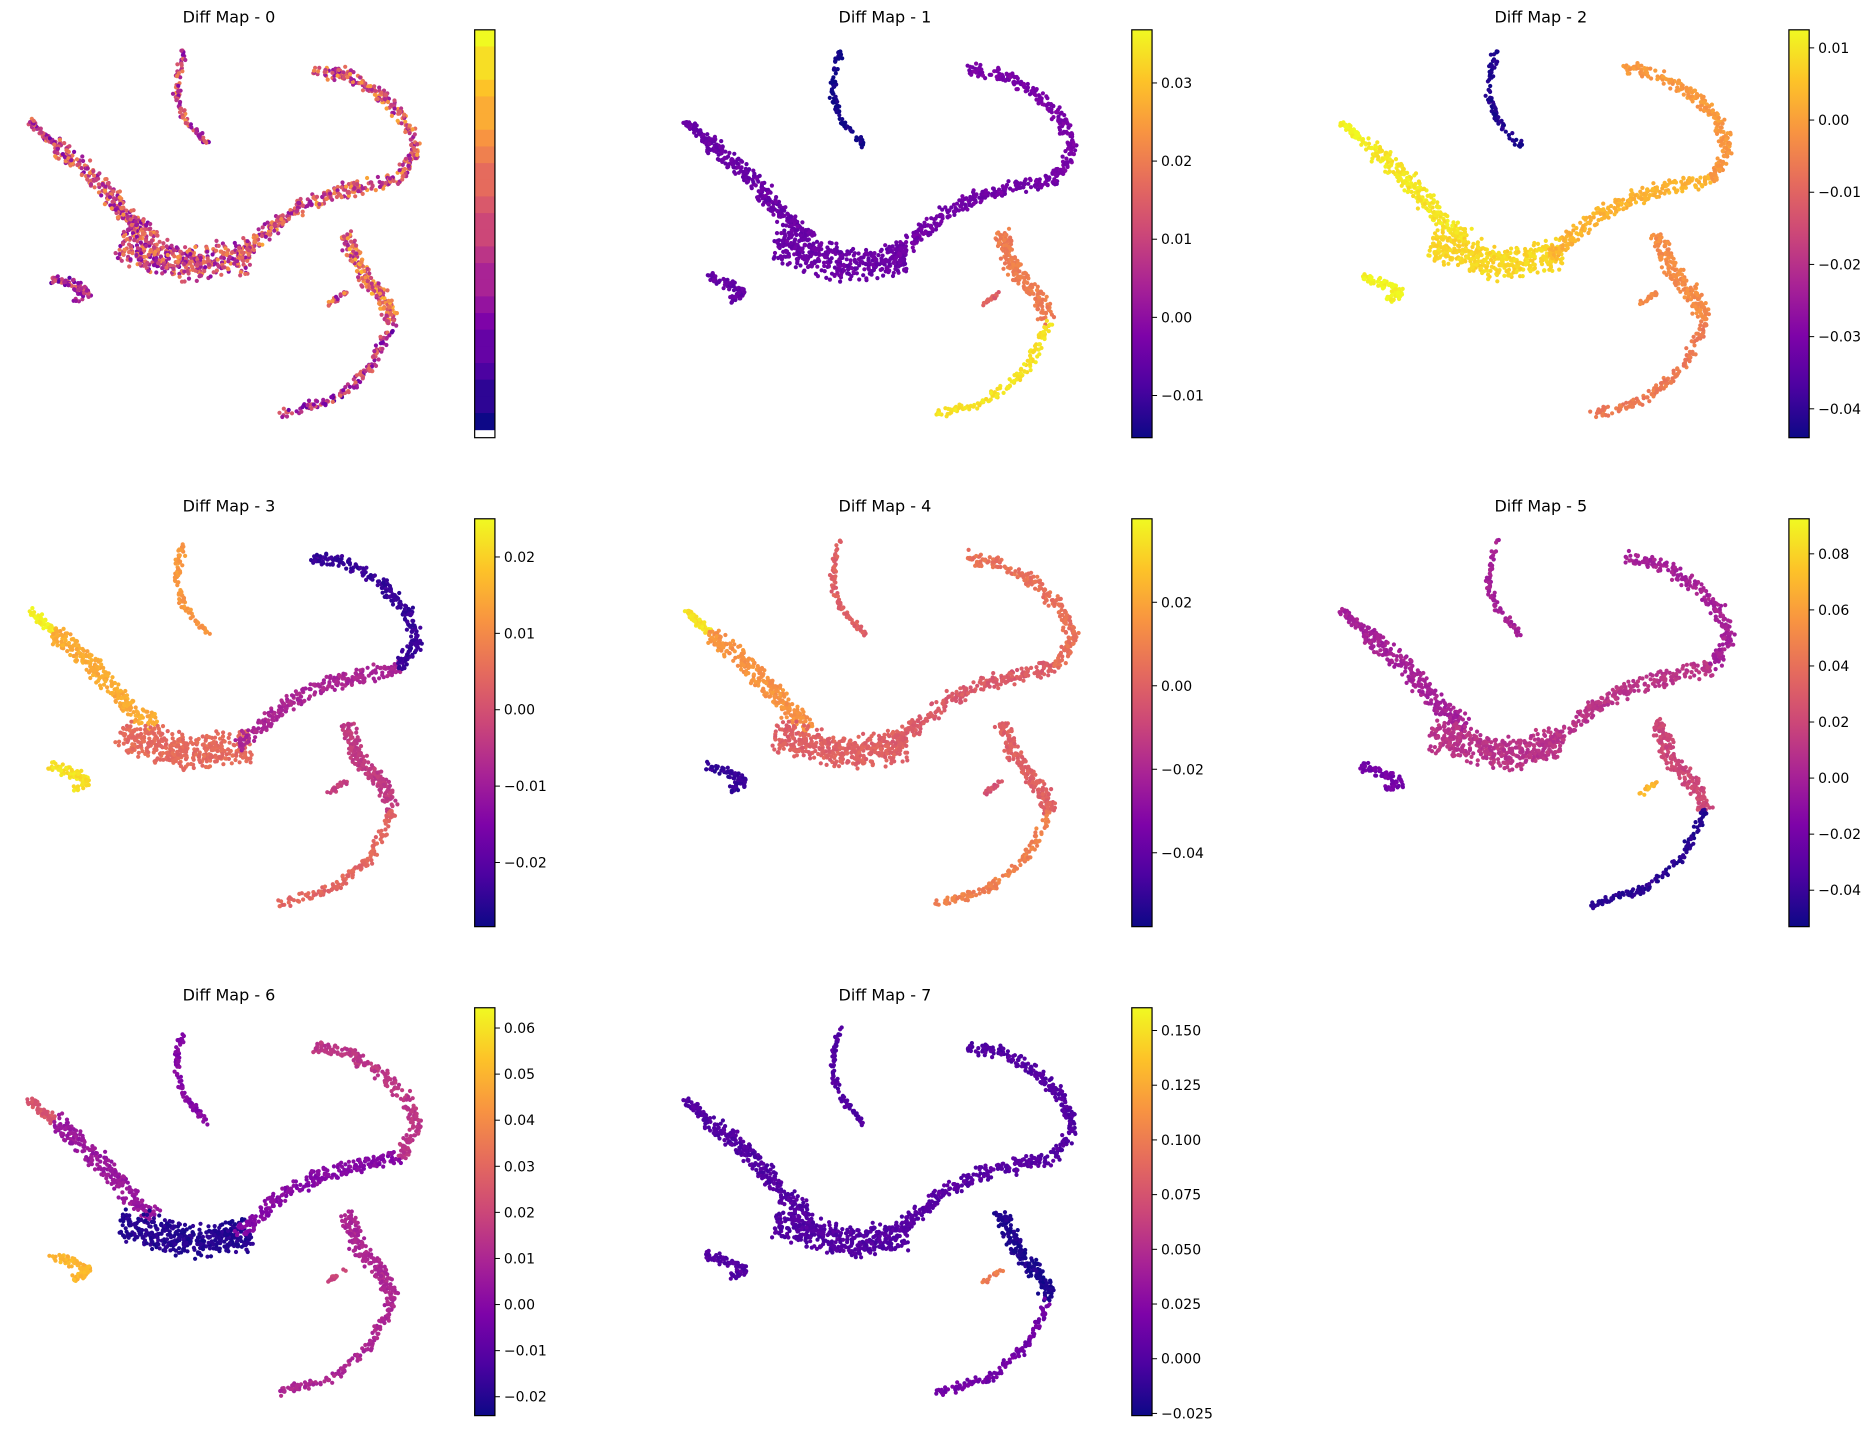 This screenshot has height=1431, width=1870. What do you see at coordinates (1176, 162) in the screenshot?
I see `colorbar-tick-label: 0.02` at bounding box center [1176, 162].